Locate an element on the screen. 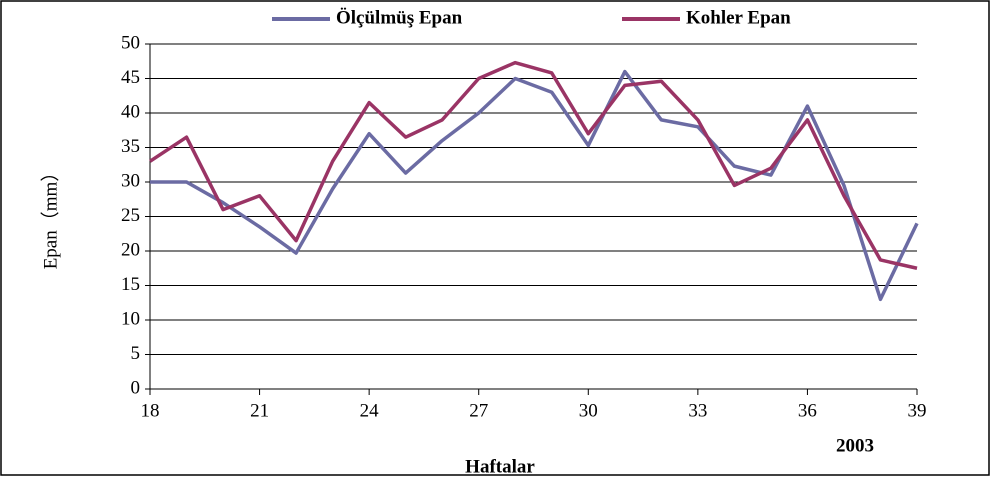  y-tick-label: 30 is located at coordinates (130, 180).